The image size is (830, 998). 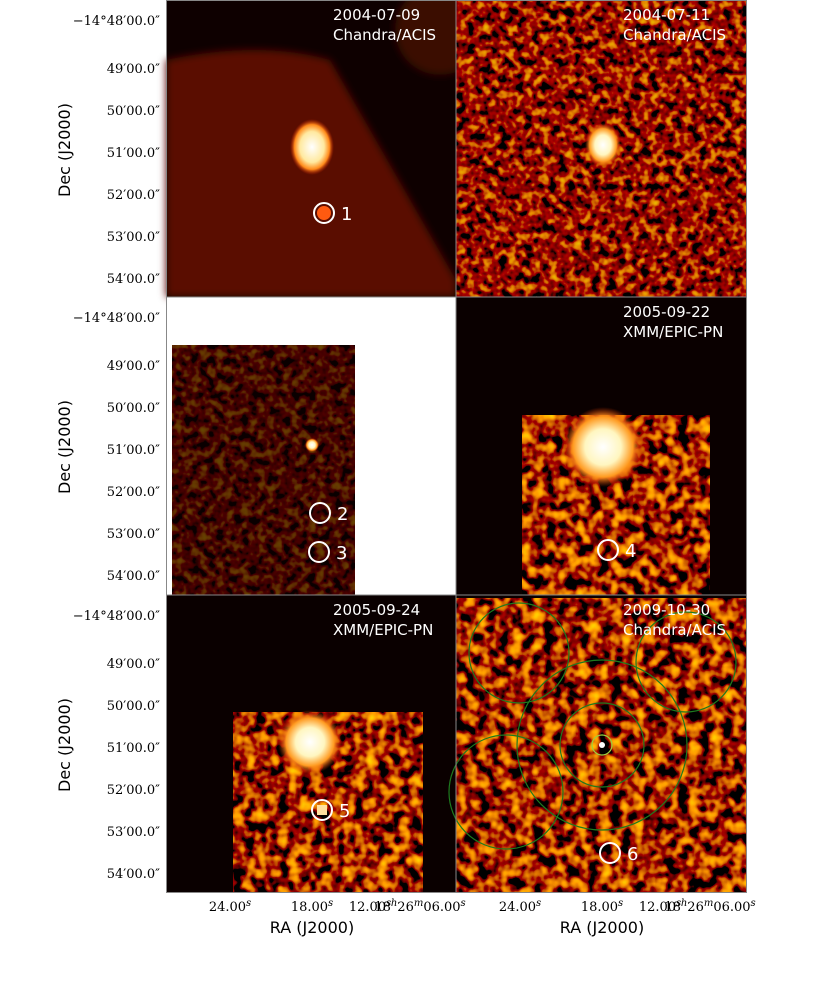 What do you see at coordinates (632, 854) in the screenshot?
I see `source-label: 6` at bounding box center [632, 854].